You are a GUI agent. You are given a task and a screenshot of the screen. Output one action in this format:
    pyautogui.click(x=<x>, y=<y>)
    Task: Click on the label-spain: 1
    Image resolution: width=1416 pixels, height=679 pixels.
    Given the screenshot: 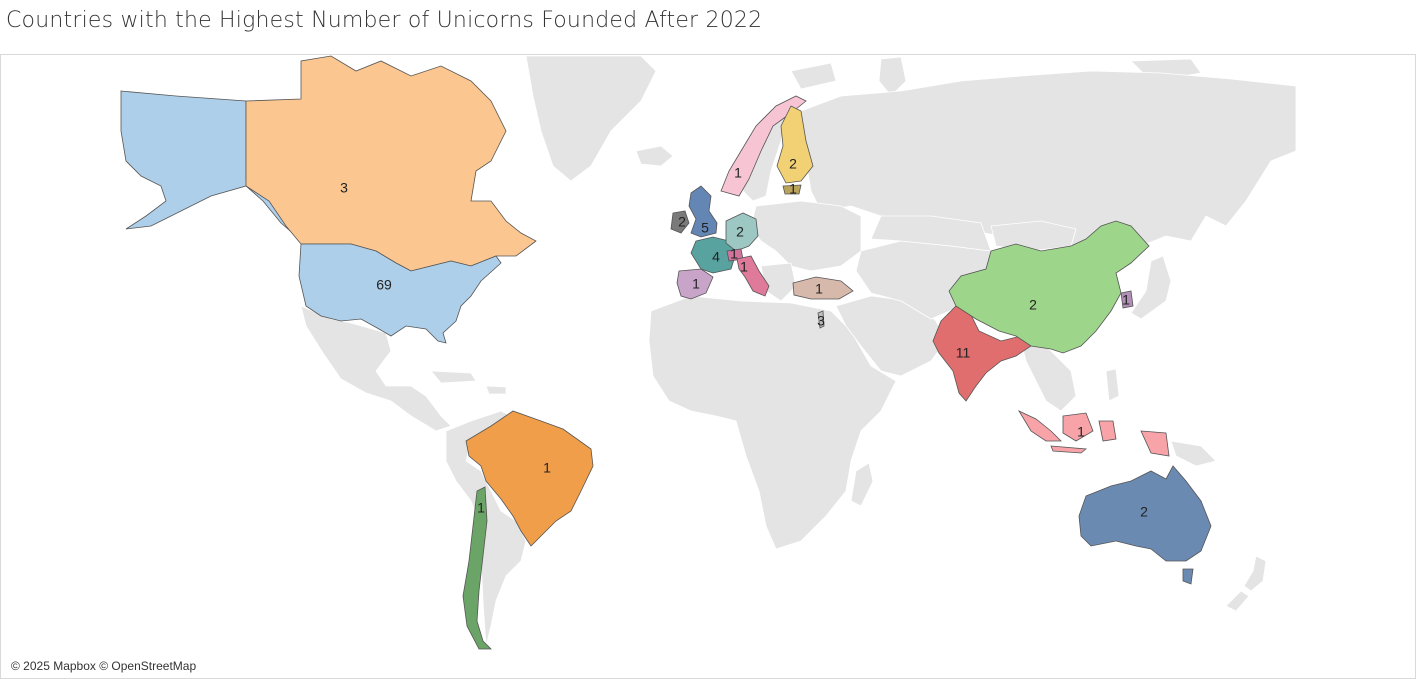 What is the action you would take?
    pyautogui.click(x=696, y=284)
    